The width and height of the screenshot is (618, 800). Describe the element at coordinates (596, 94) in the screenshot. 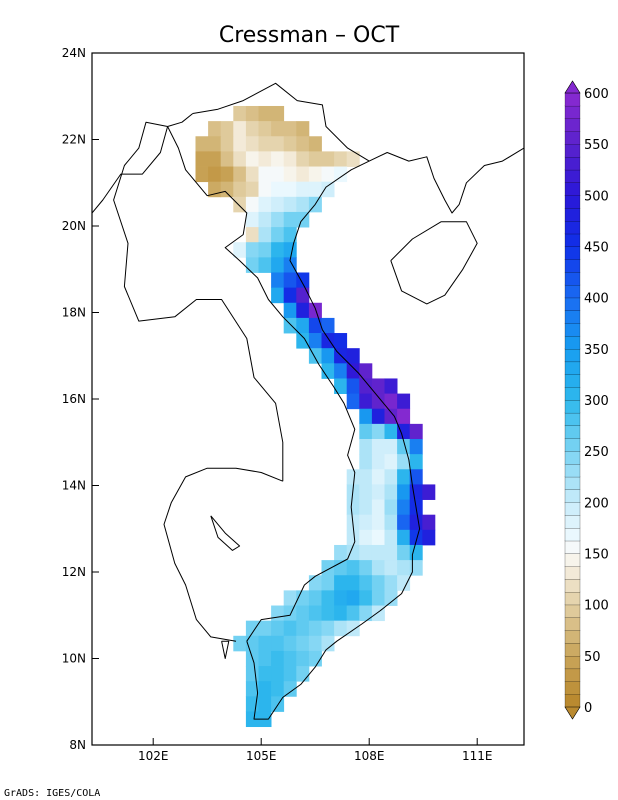

I see `colorbar-tick-label: 600` at that location.